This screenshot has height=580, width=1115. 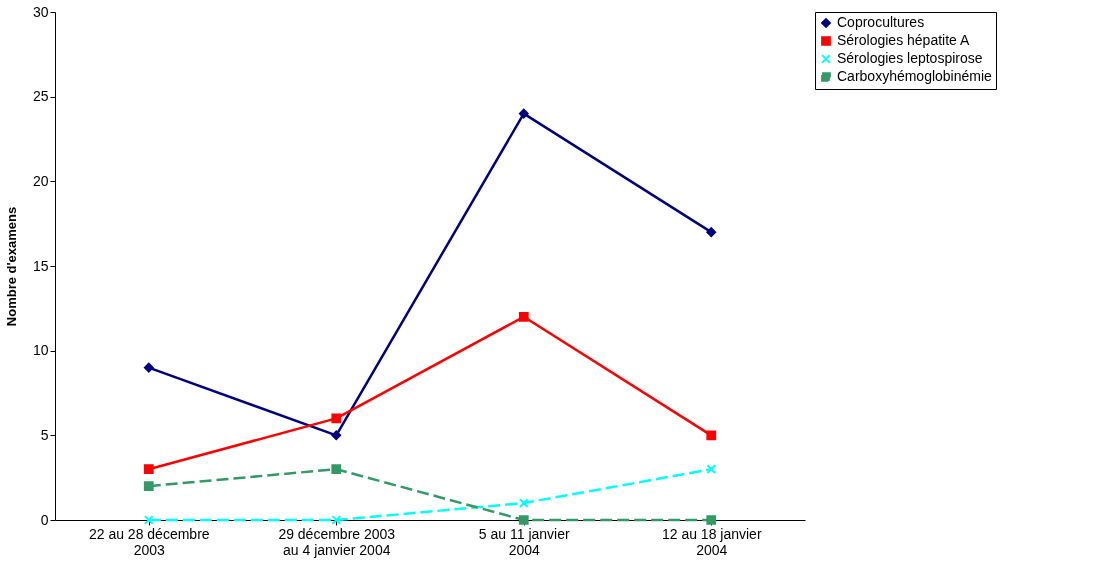 I want to click on y-tick-label: 5, so click(x=44, y=434).